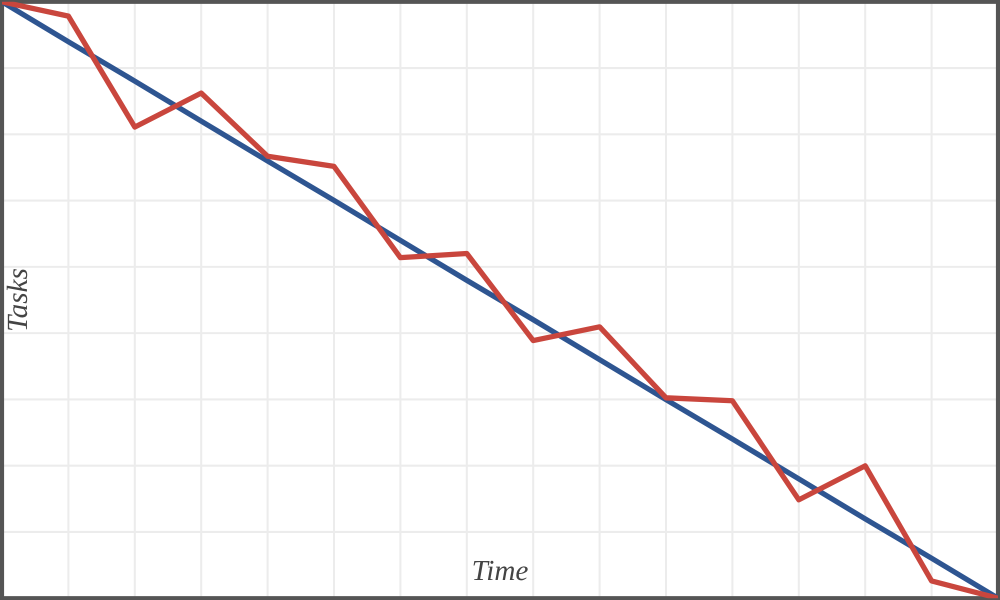 This screenshot has width=1000, height=600. What do you see at coordinates (17, 299) in the screenshot?
I see `y-axis-title: Tasks` at bounding box center [17, 299].